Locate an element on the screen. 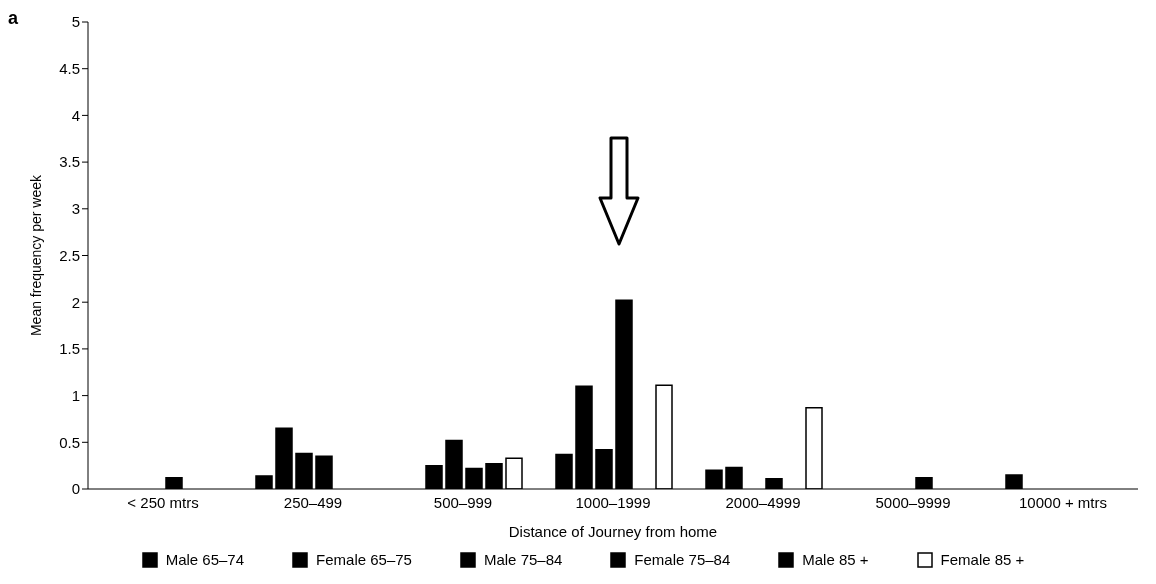  y-tick-label: 5 is located at coordinates (75, 22).